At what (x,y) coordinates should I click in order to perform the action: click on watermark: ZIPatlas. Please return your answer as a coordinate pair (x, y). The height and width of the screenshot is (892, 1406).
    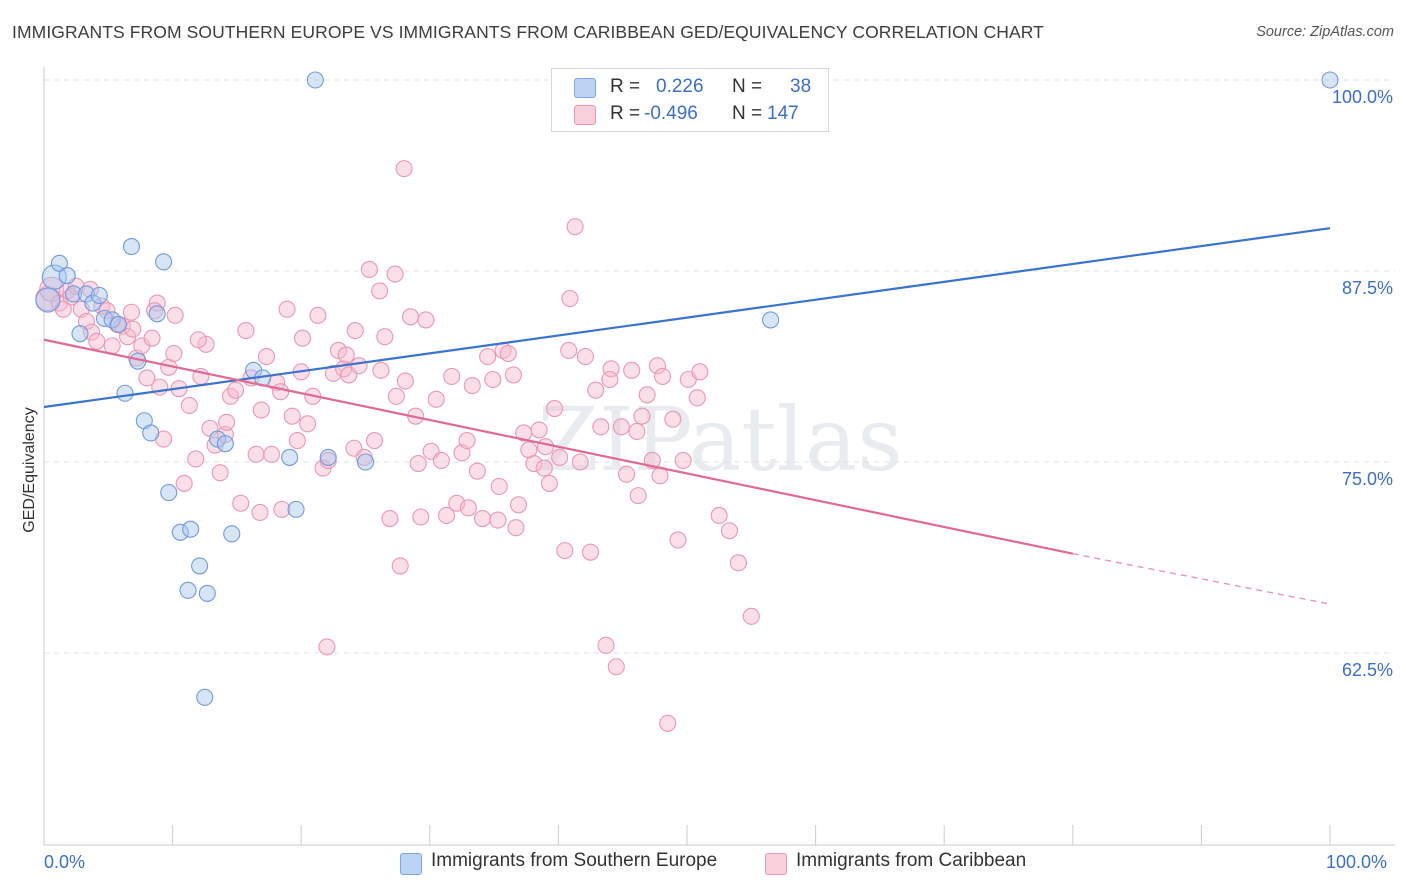
    Looking at the image, I should click on (720, 439).